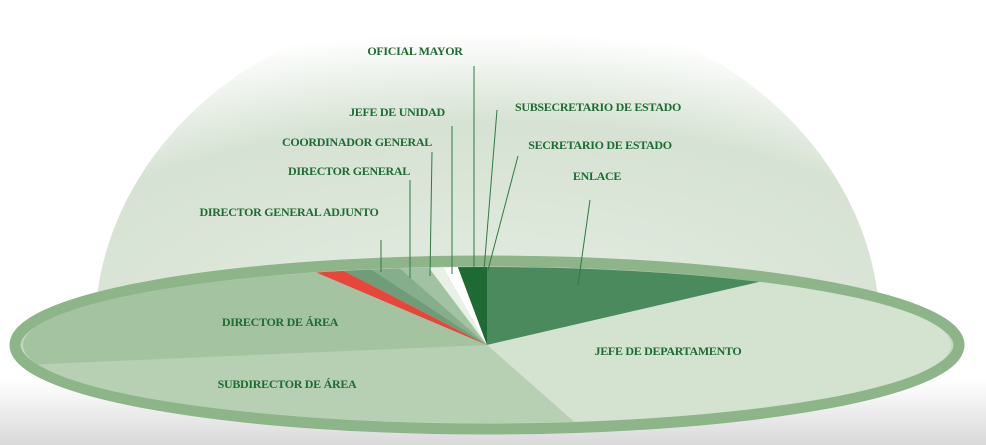  What do you see at coordinates (349, 171) in the screenshot?
I see `slice-label: DIRECTOR GENERAL` at bounding box center [349, 171].